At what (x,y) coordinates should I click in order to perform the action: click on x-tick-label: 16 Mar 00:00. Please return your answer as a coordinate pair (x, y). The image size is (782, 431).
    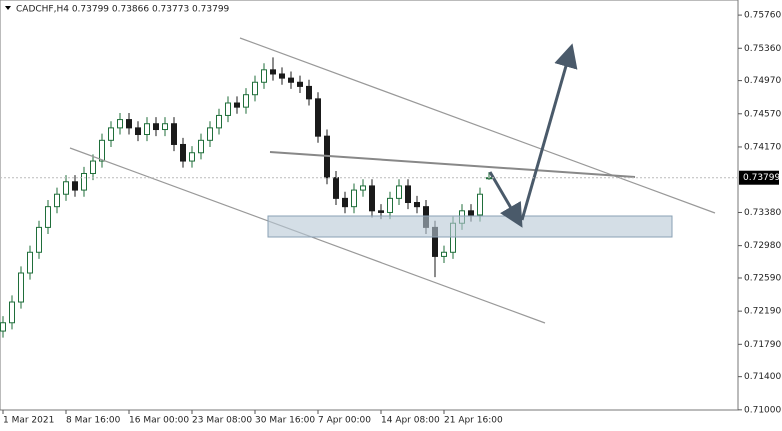
    Looking at the image, I should click on (159, 421).